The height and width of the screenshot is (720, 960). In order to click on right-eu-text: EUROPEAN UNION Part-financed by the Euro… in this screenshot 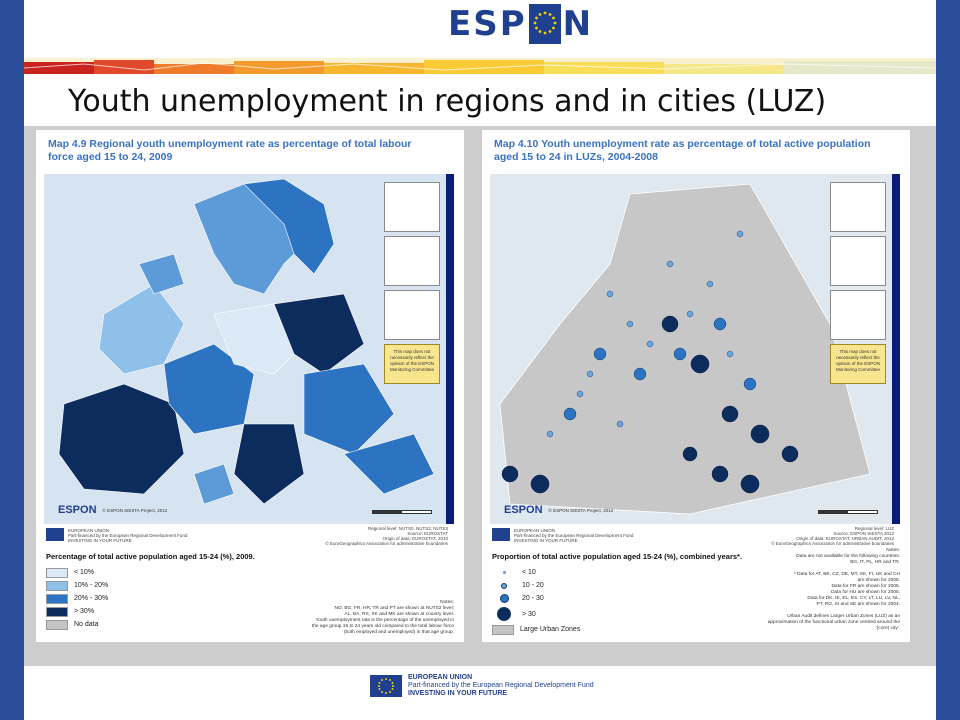, I will do `click(573, 535)`.